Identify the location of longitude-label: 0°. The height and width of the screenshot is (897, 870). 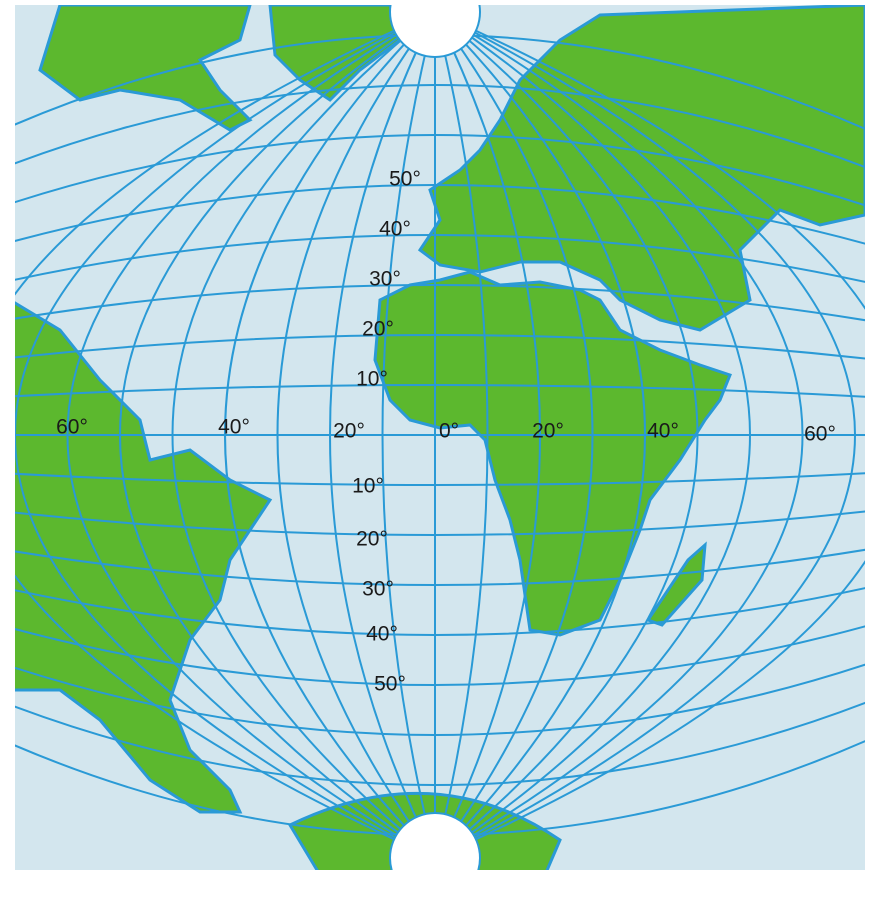
(449, 431).